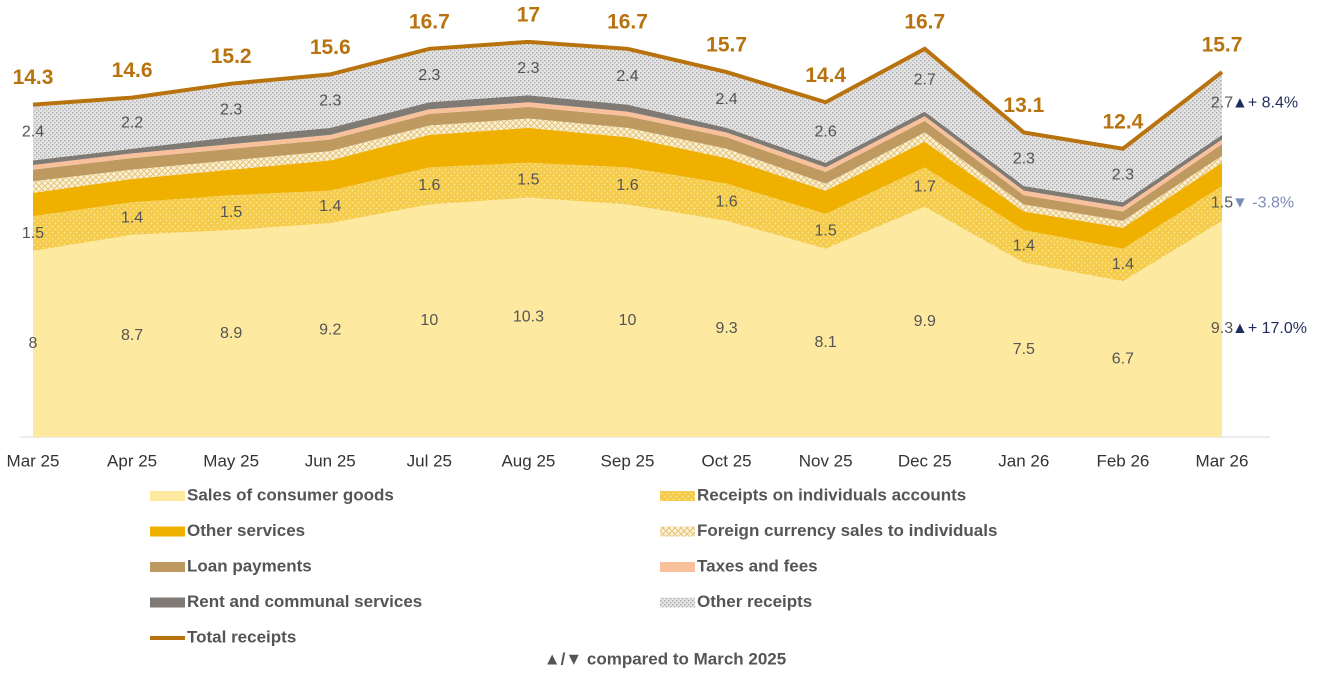 The image size is (1330, 675). I want to click on data-label: 10.3, so click(528, 317).